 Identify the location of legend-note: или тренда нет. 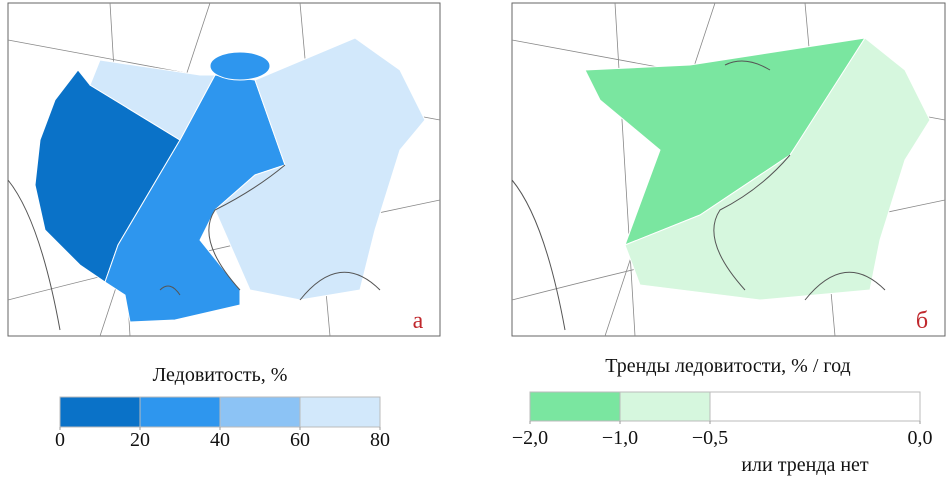
(805, 465).